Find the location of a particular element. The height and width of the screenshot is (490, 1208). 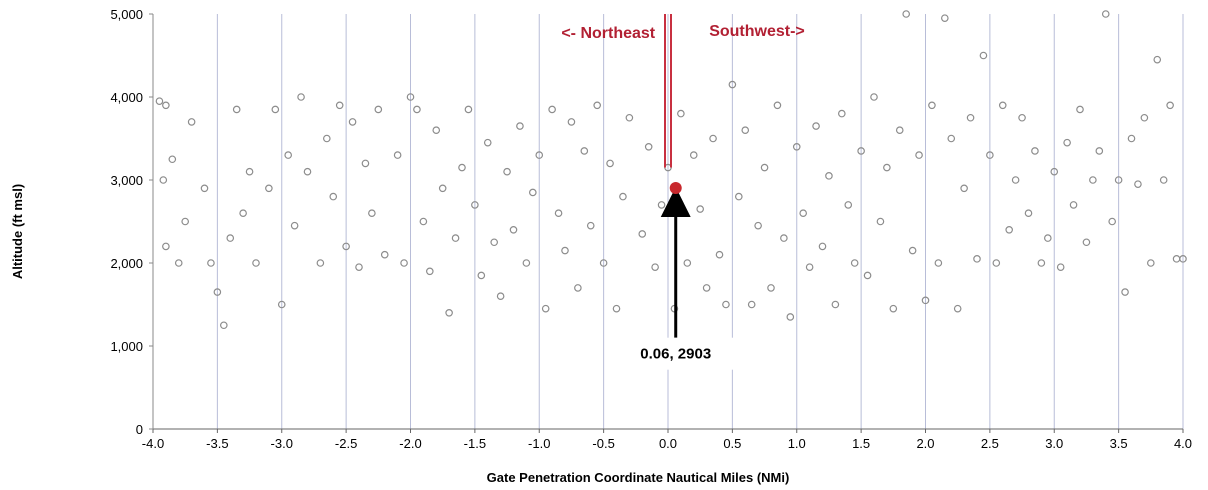

y-tick-label: 1,000 is located at coordinates (126, 346).